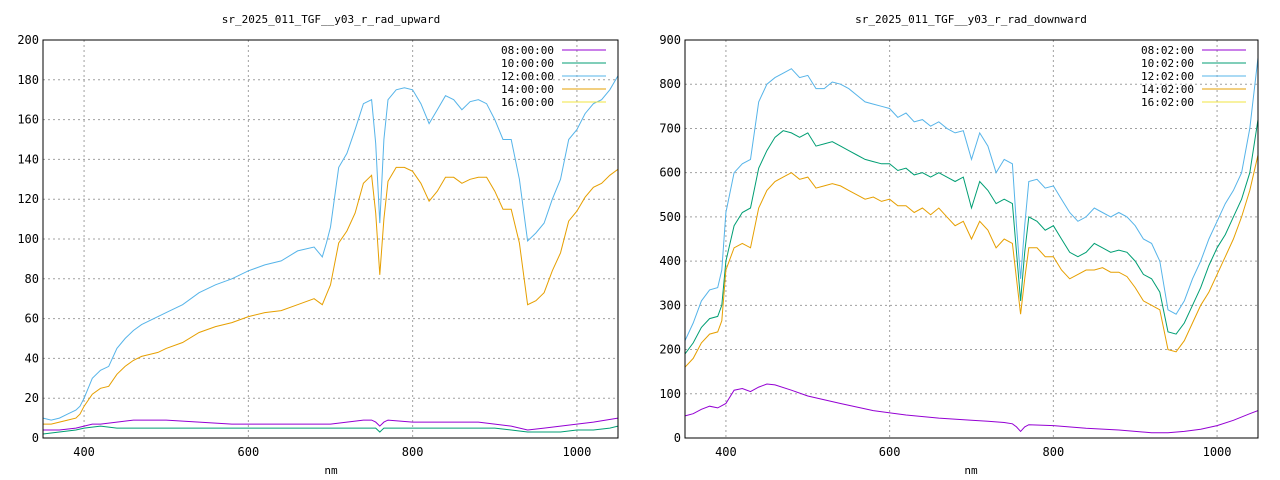  Describe the element at coordinates (527, 76) in the screenshot. I see `legend-label: 12:00:00` at that location.